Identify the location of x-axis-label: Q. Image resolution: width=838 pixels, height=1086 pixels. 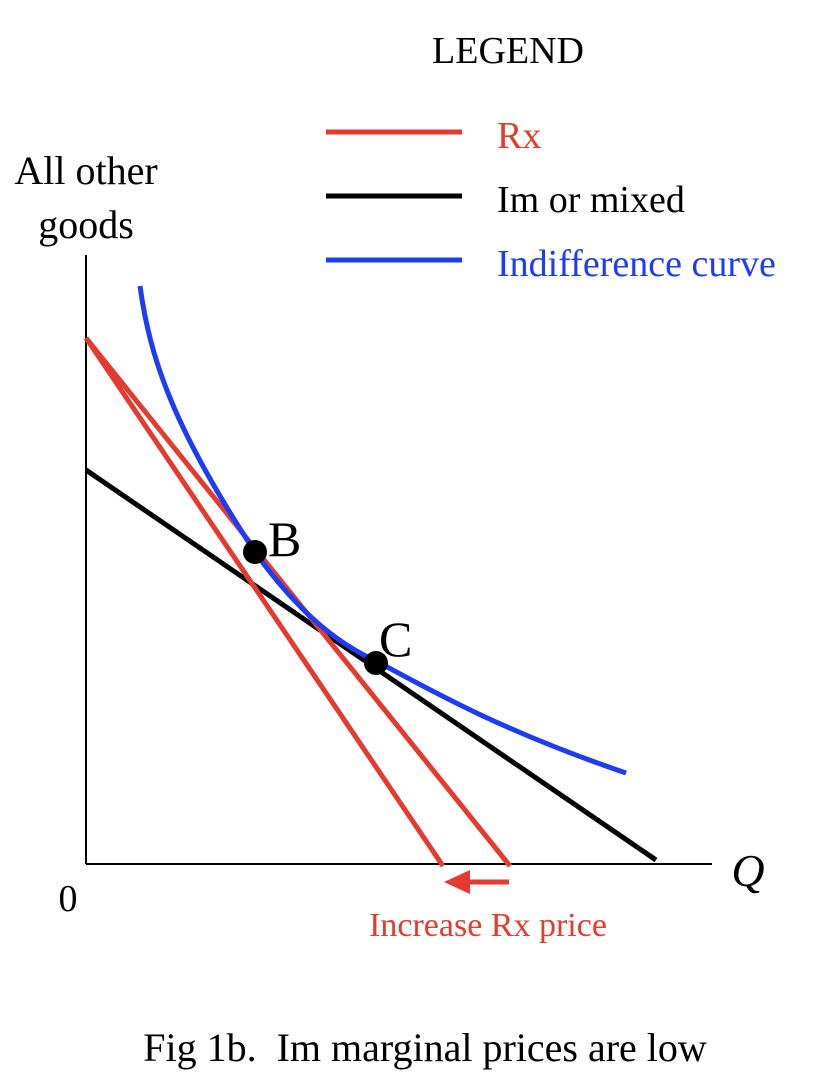
(747, 870).